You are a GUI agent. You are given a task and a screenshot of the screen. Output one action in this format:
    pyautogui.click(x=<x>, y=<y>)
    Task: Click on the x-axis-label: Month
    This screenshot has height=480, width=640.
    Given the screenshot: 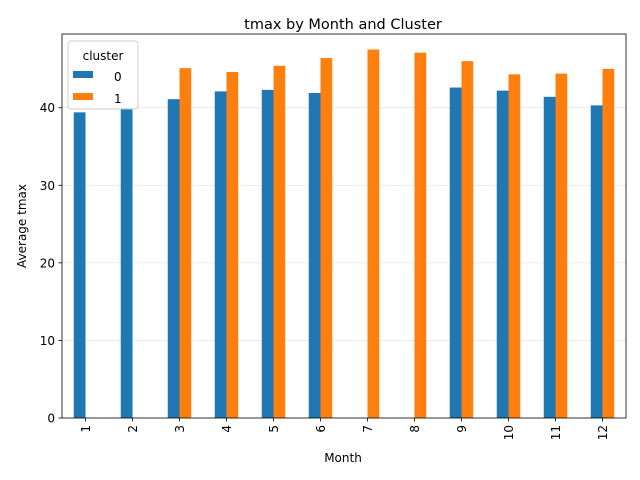 What is the action you would take?
    pyautogui.click(x=343, y=458)
    